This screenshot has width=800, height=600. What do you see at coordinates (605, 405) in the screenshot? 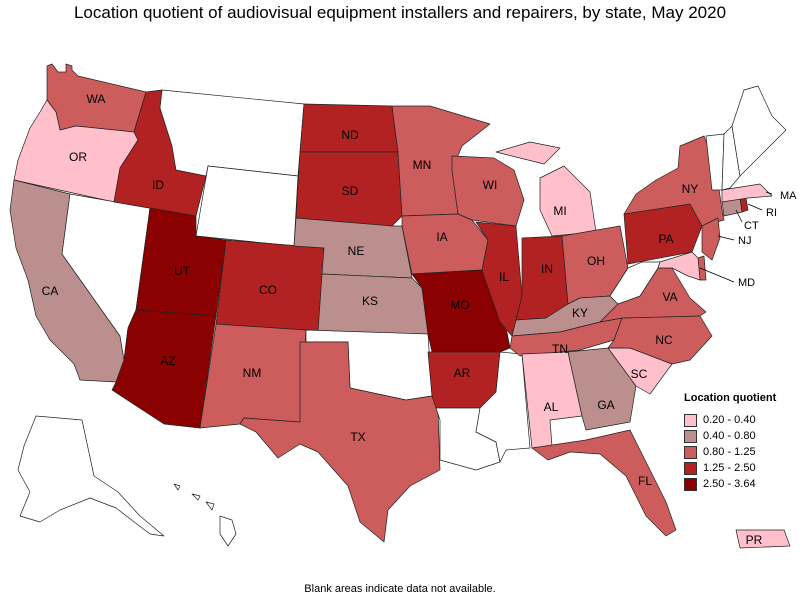
I see `state-label-ga: GA` at bounding box center [605, 405].